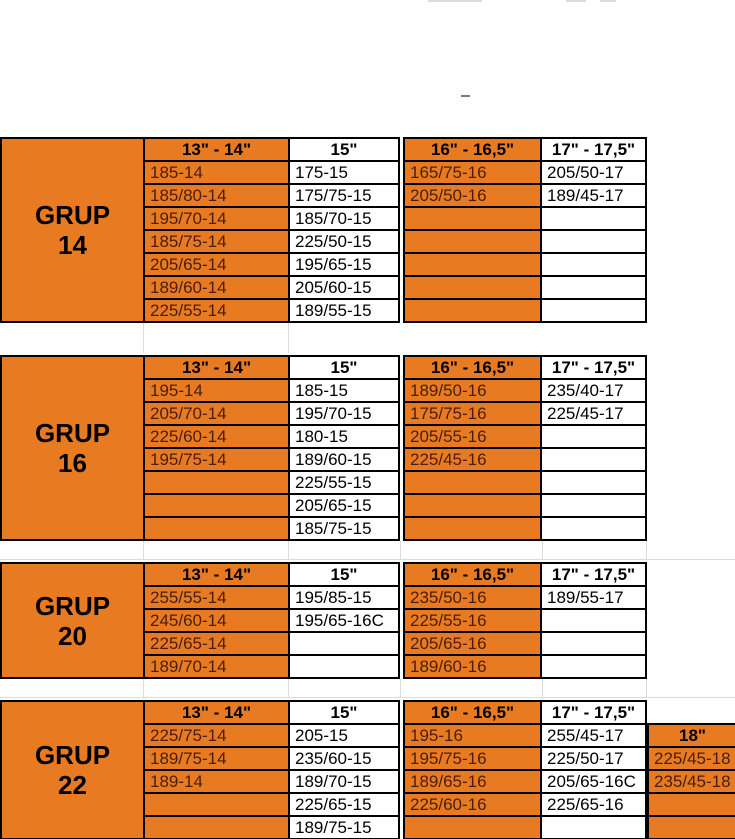  What do you see at coordinates (594, 414) in the screenshot?
I see `tire-size-cell: 225/45-17` at bounding box center [594, 414].